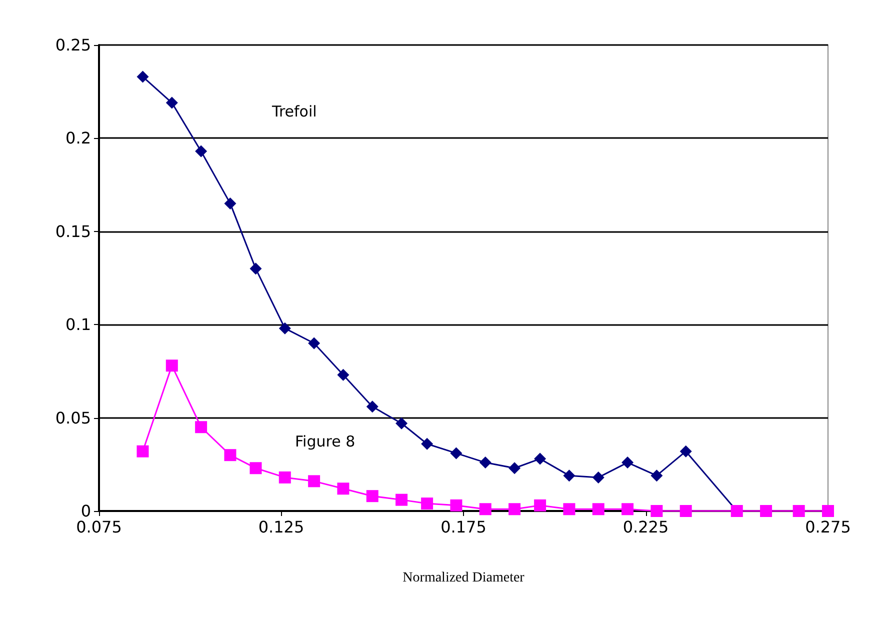  What do you see at coordinates (78, 324) in the screenshot?
I see `y-tick-label: 0.1` at bounding box center [78, 324].